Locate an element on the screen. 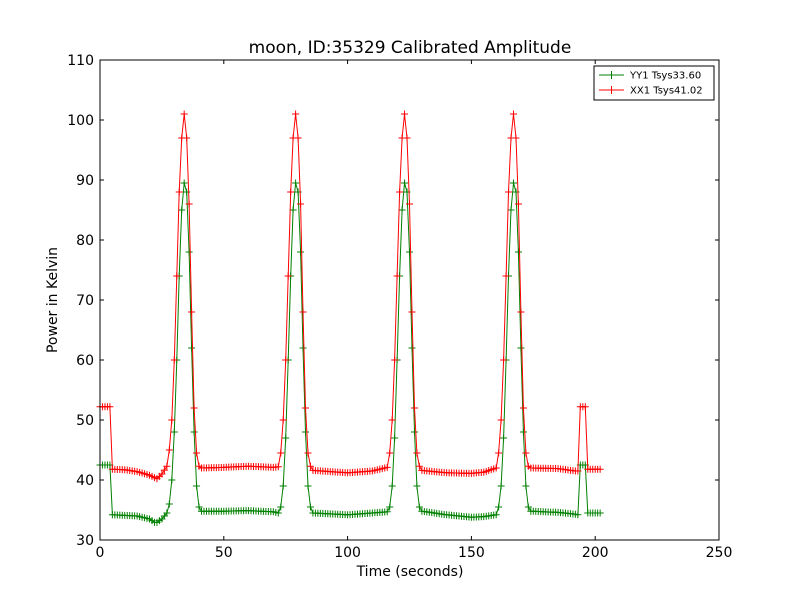 This screenshot has height=604, width=800. legend-label: YY1 Tsys33.60 is located at coordinates (665, 76).